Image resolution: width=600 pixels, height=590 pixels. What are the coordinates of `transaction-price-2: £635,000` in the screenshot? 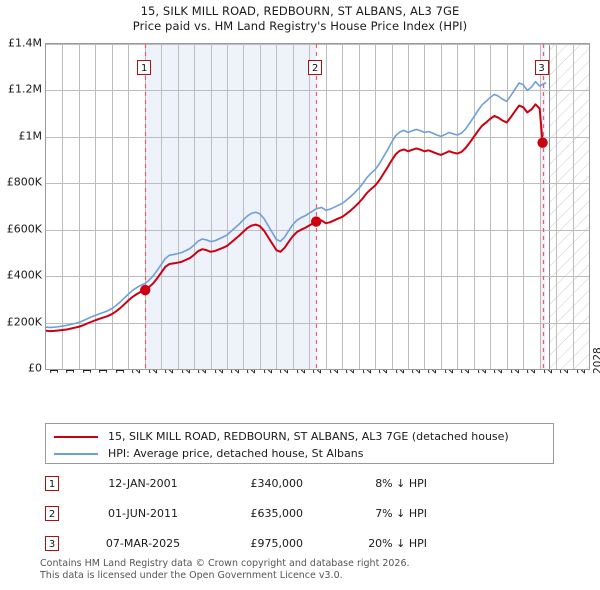 It's located at (277, 513).